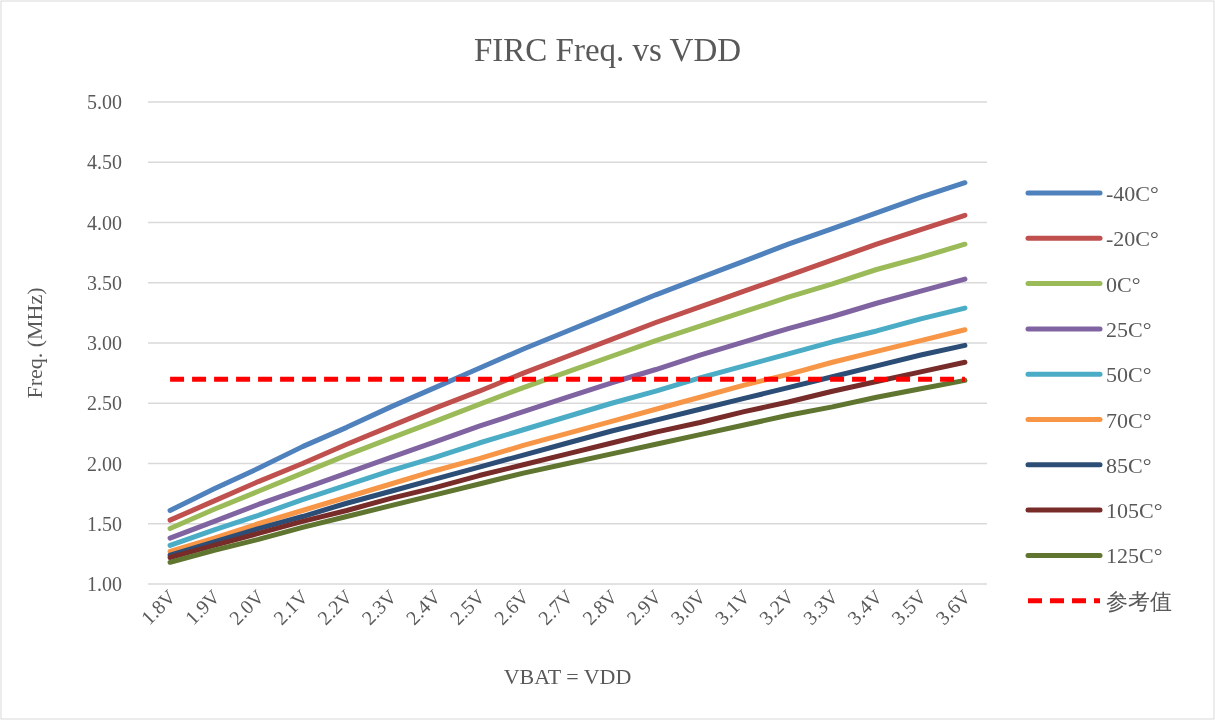 The width and height of the screenshot is (1215, 720). I want to click on legend-label: 70C°, so click(1129, 420).